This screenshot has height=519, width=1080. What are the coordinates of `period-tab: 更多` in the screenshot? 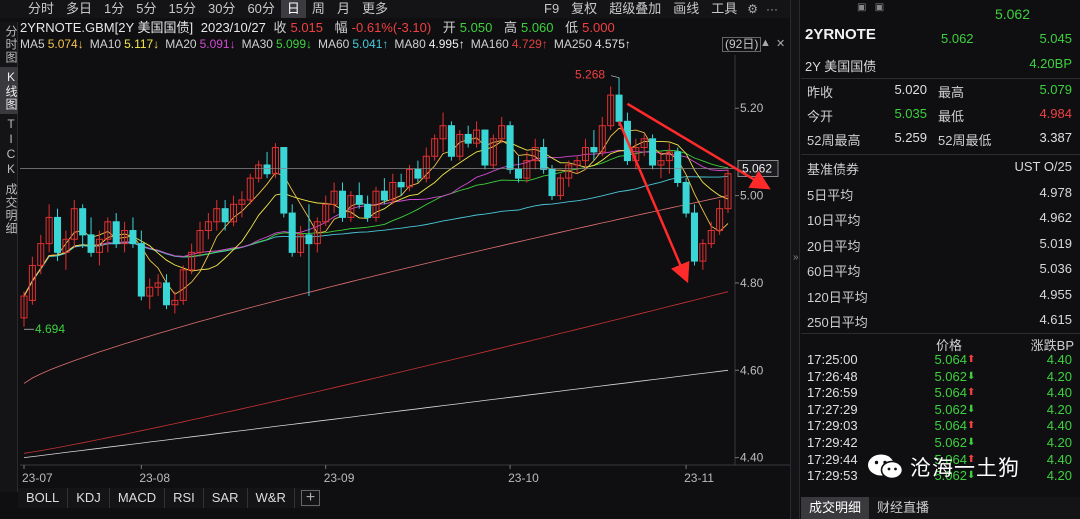 It's located at (374, 8).